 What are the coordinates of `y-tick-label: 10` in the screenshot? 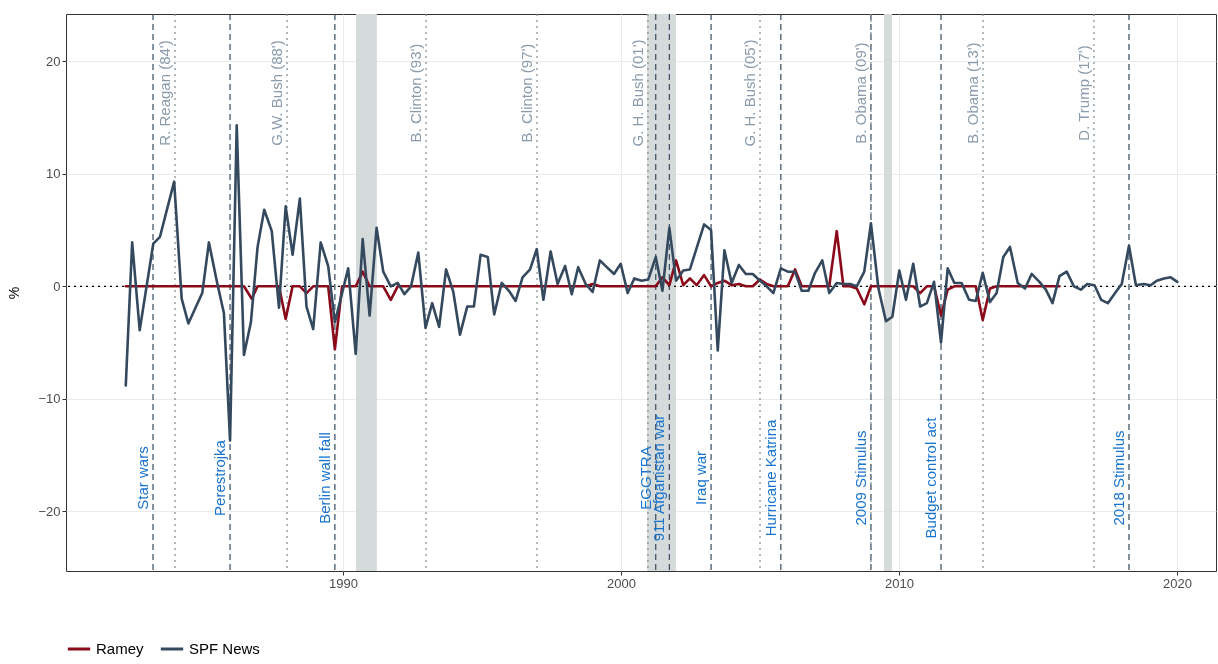 It's located at (53, 174).